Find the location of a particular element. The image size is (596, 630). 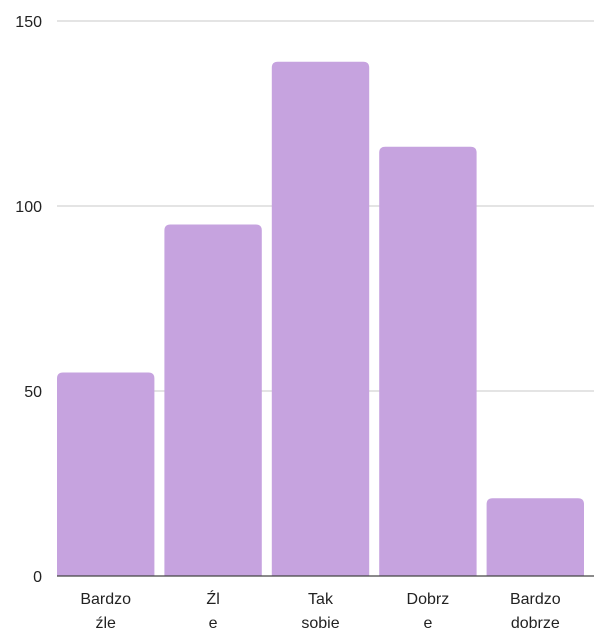

y-tick-labels: 0 50 100 150 is located at coordinates (28, 300).